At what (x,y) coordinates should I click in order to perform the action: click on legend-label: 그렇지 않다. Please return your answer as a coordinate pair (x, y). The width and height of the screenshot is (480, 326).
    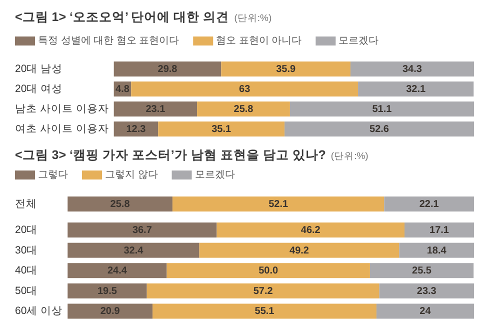
    Looking at the image, I should click on (131, 175).